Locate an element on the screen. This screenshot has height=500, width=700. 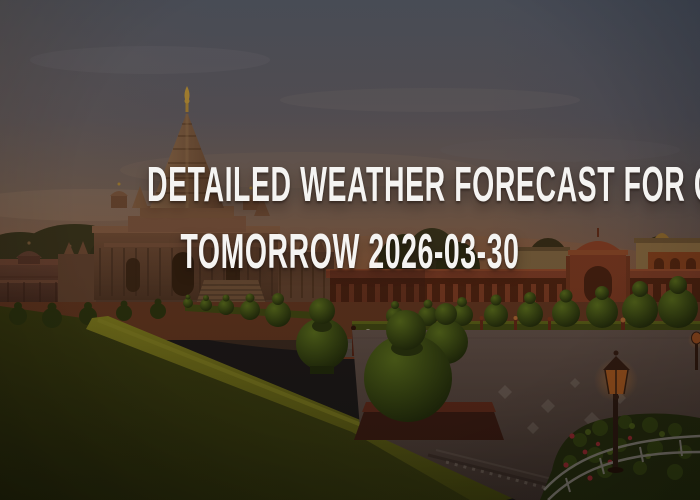
gate-pavilion is located at coordinates (598, 266).